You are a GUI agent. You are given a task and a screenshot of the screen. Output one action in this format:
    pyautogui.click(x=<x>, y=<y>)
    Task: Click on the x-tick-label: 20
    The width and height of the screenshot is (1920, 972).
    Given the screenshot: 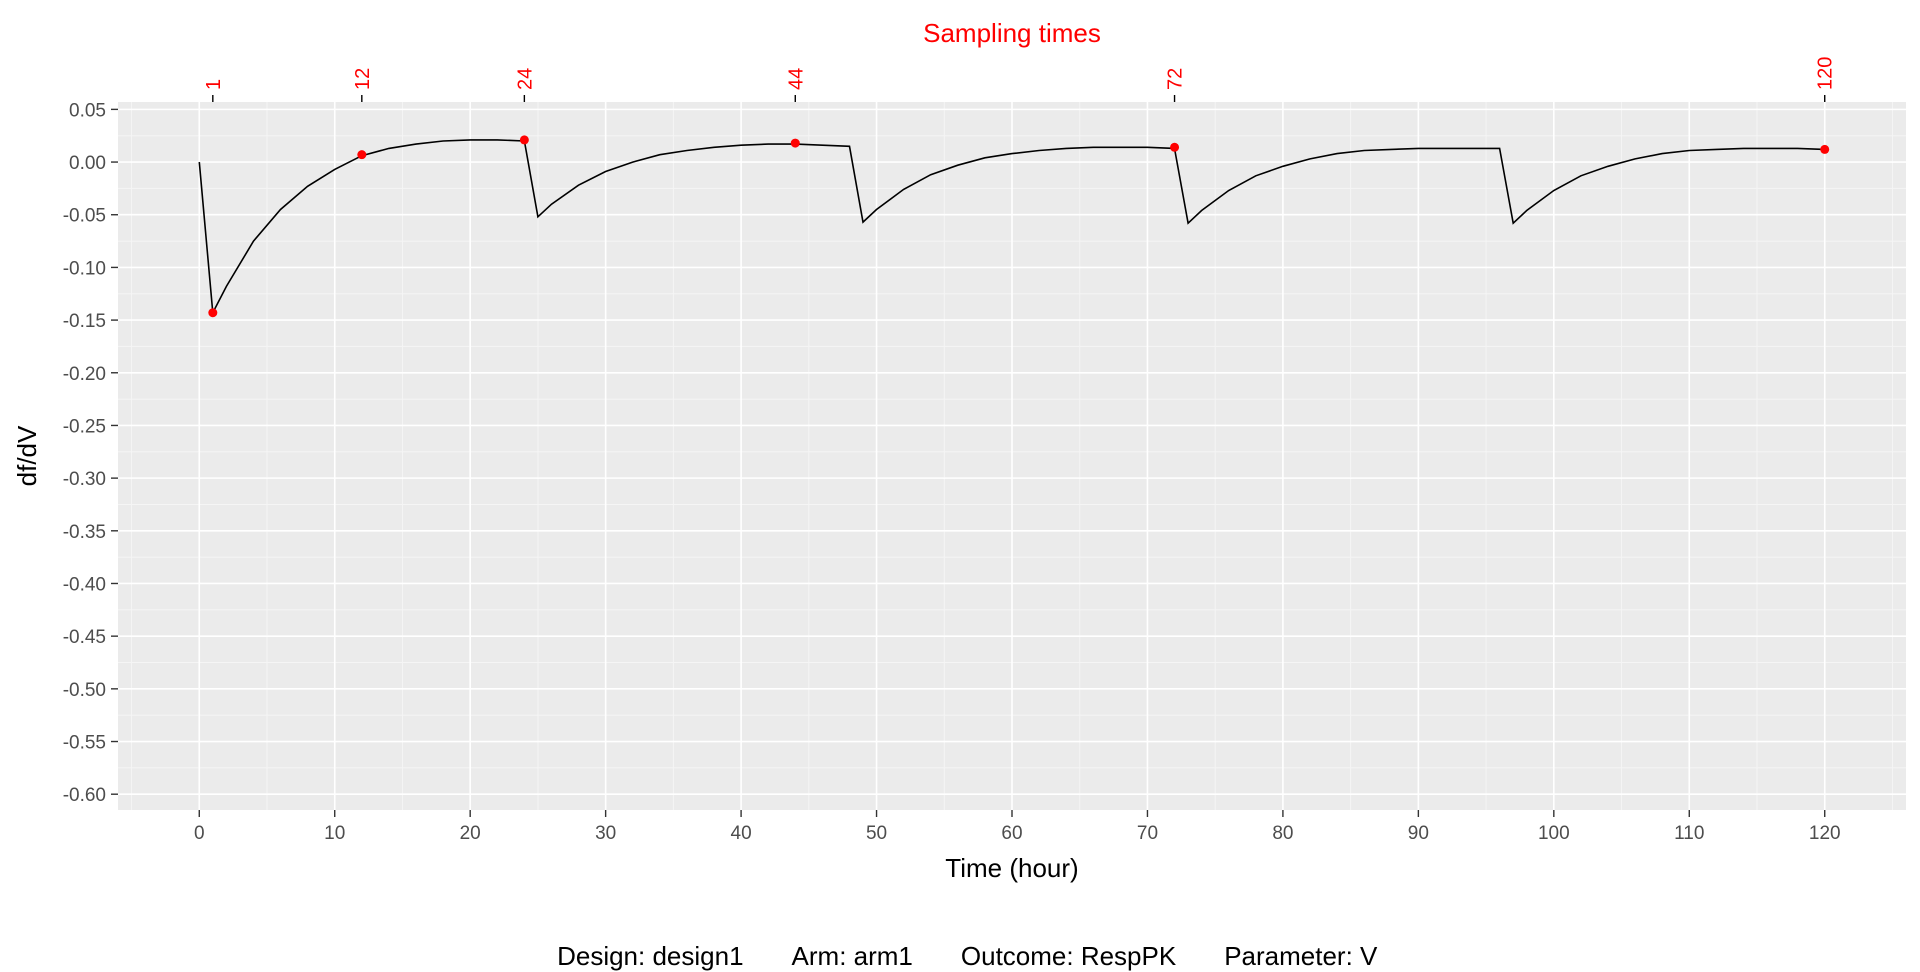 What is the action you would take?
    pyautogui.click(x=470, y=833)
    